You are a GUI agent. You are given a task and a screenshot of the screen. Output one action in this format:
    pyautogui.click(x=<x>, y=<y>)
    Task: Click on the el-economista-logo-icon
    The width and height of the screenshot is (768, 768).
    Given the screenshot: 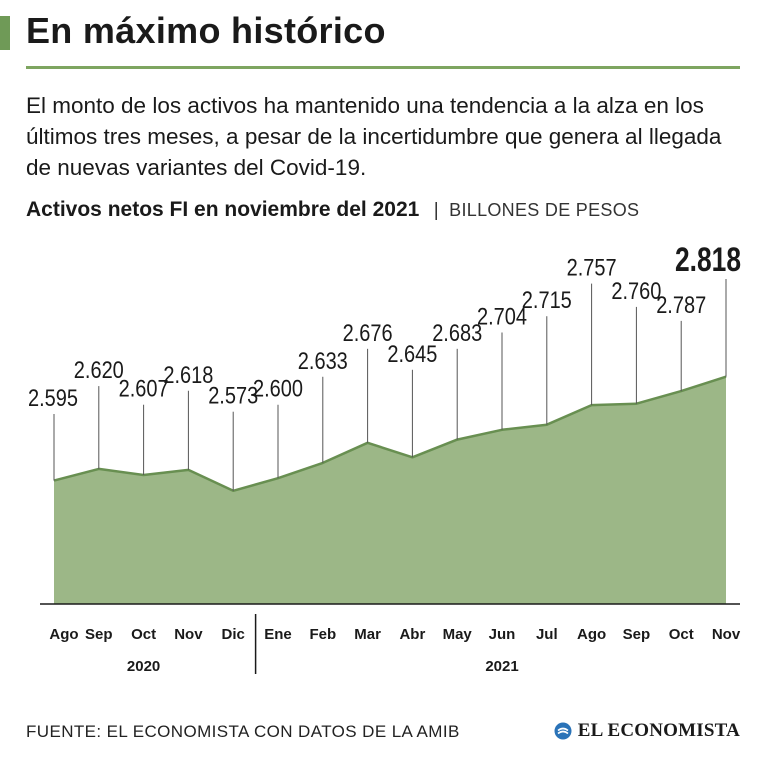 What is the action you would take?
    pyautogui.click(x=563, y=731)
    